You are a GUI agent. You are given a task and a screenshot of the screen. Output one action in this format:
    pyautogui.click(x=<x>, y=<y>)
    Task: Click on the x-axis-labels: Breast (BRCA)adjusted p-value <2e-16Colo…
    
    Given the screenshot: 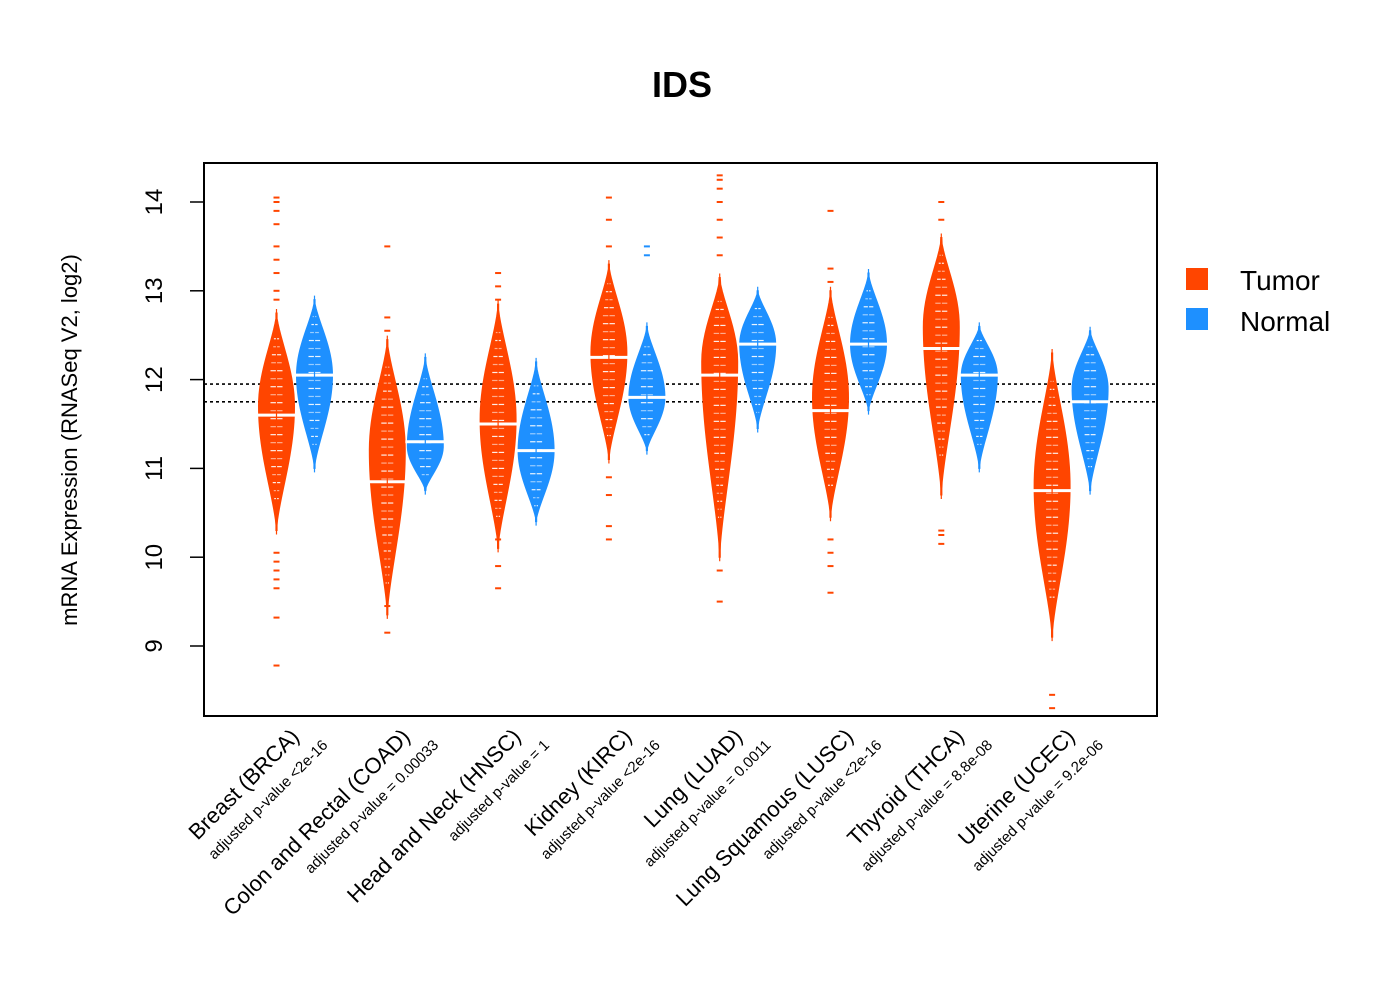 What is the action you would take?
    pyautogui.click(x=644, y=822)
    